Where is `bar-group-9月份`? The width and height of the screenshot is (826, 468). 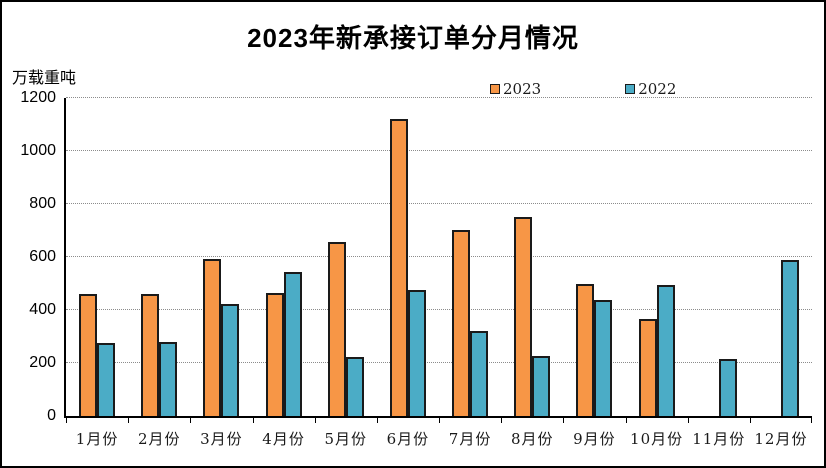
bar-group-9月份 is located at coordinates (594, 257).